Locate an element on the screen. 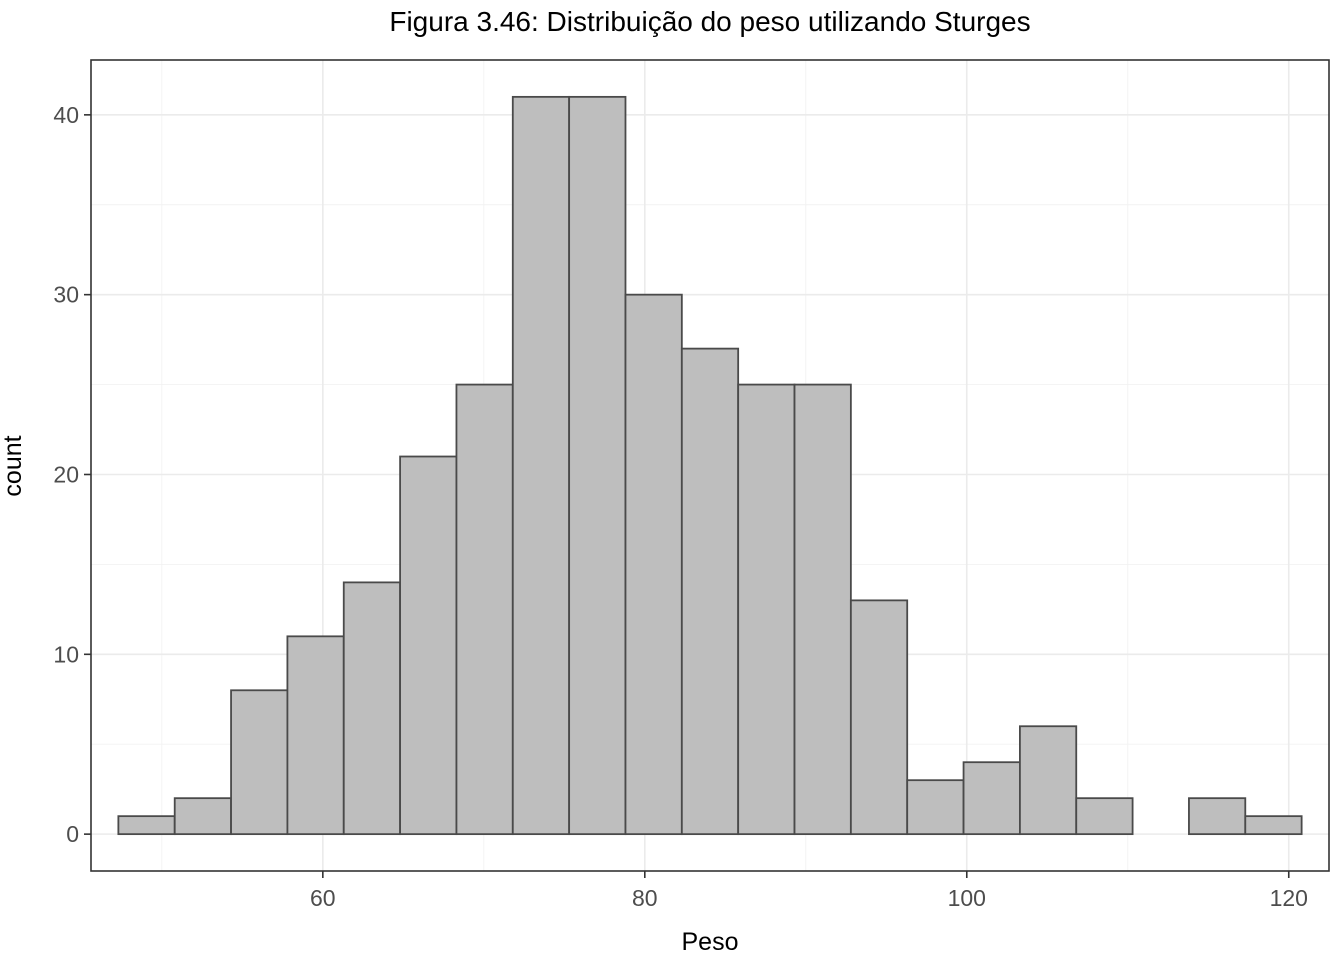 The image size is (1344, 960). x-tick-label-3: 120 is located at coordinates (1289, 898).